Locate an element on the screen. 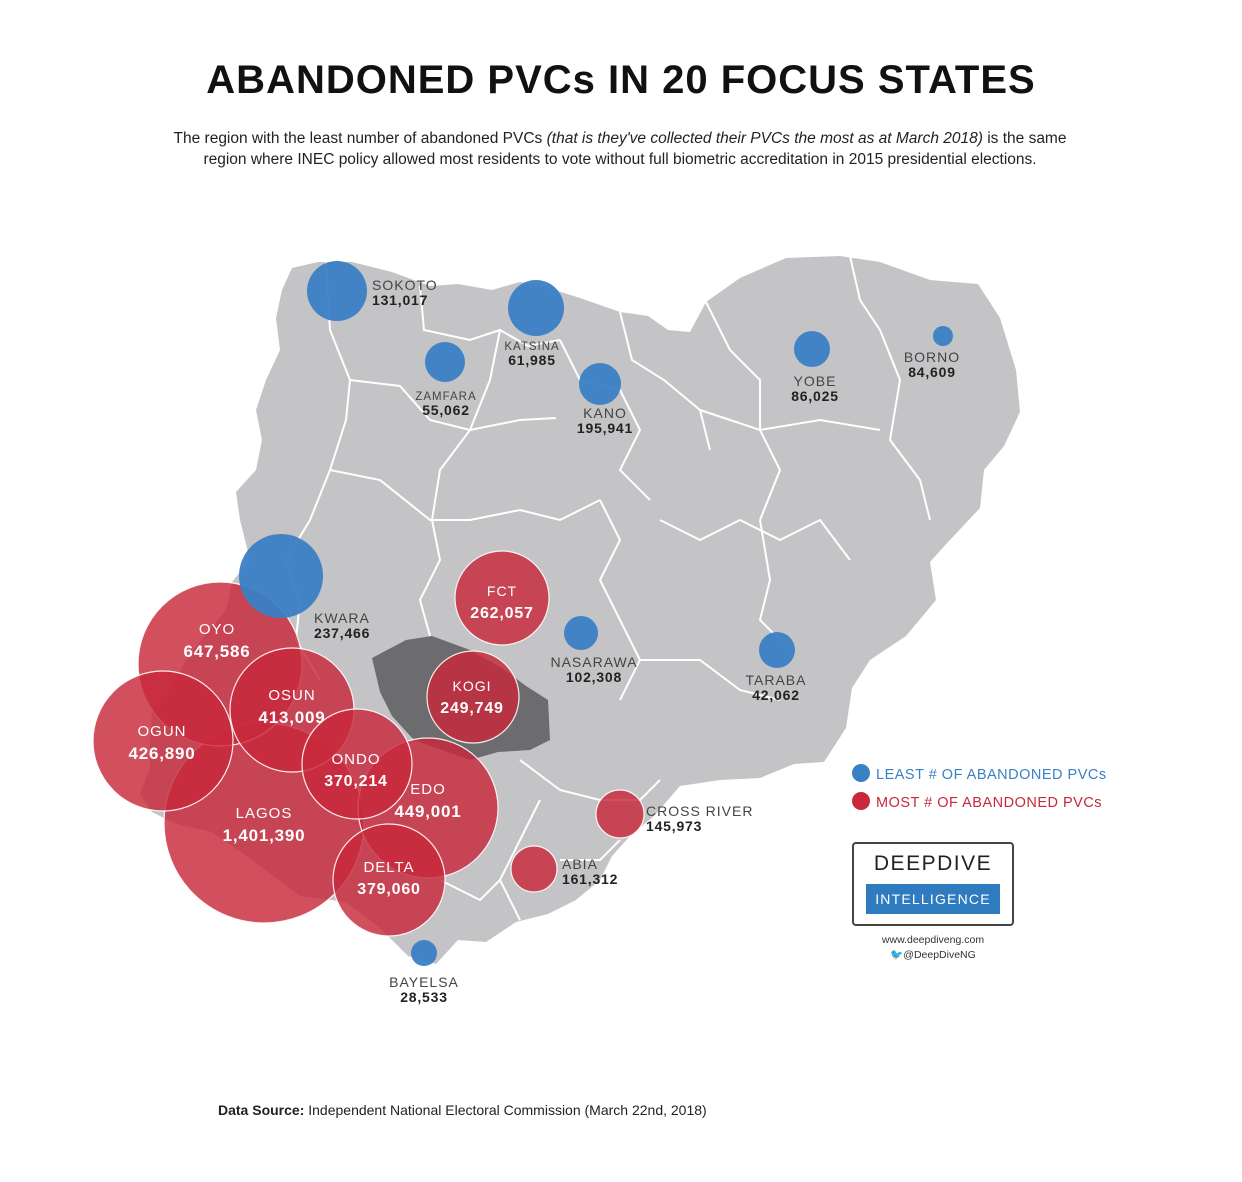  state-value-kwara: 237,466 is located at coordinates (342, 633).